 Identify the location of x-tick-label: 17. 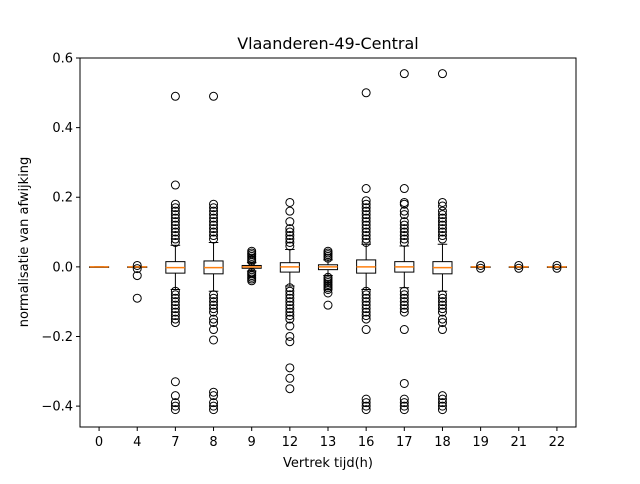
(404, 442).